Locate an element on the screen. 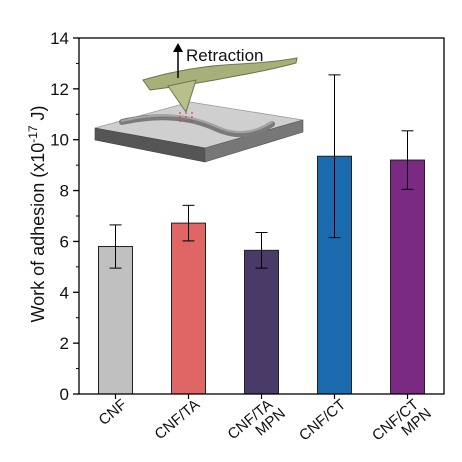  substrate-side is located at coordinates (254, 141).